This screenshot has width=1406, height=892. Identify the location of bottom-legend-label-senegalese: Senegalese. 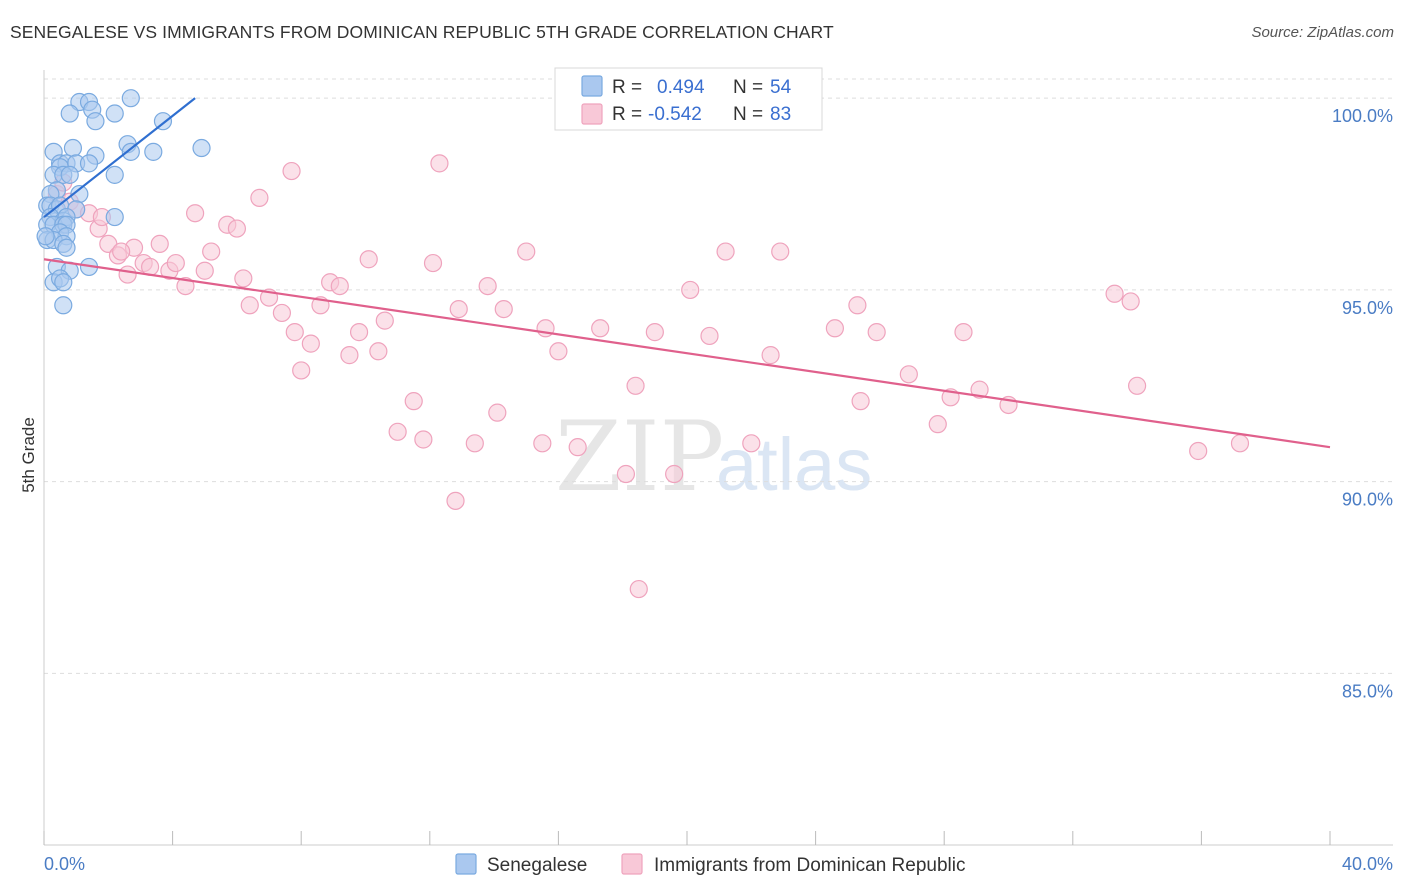
(537, 865).